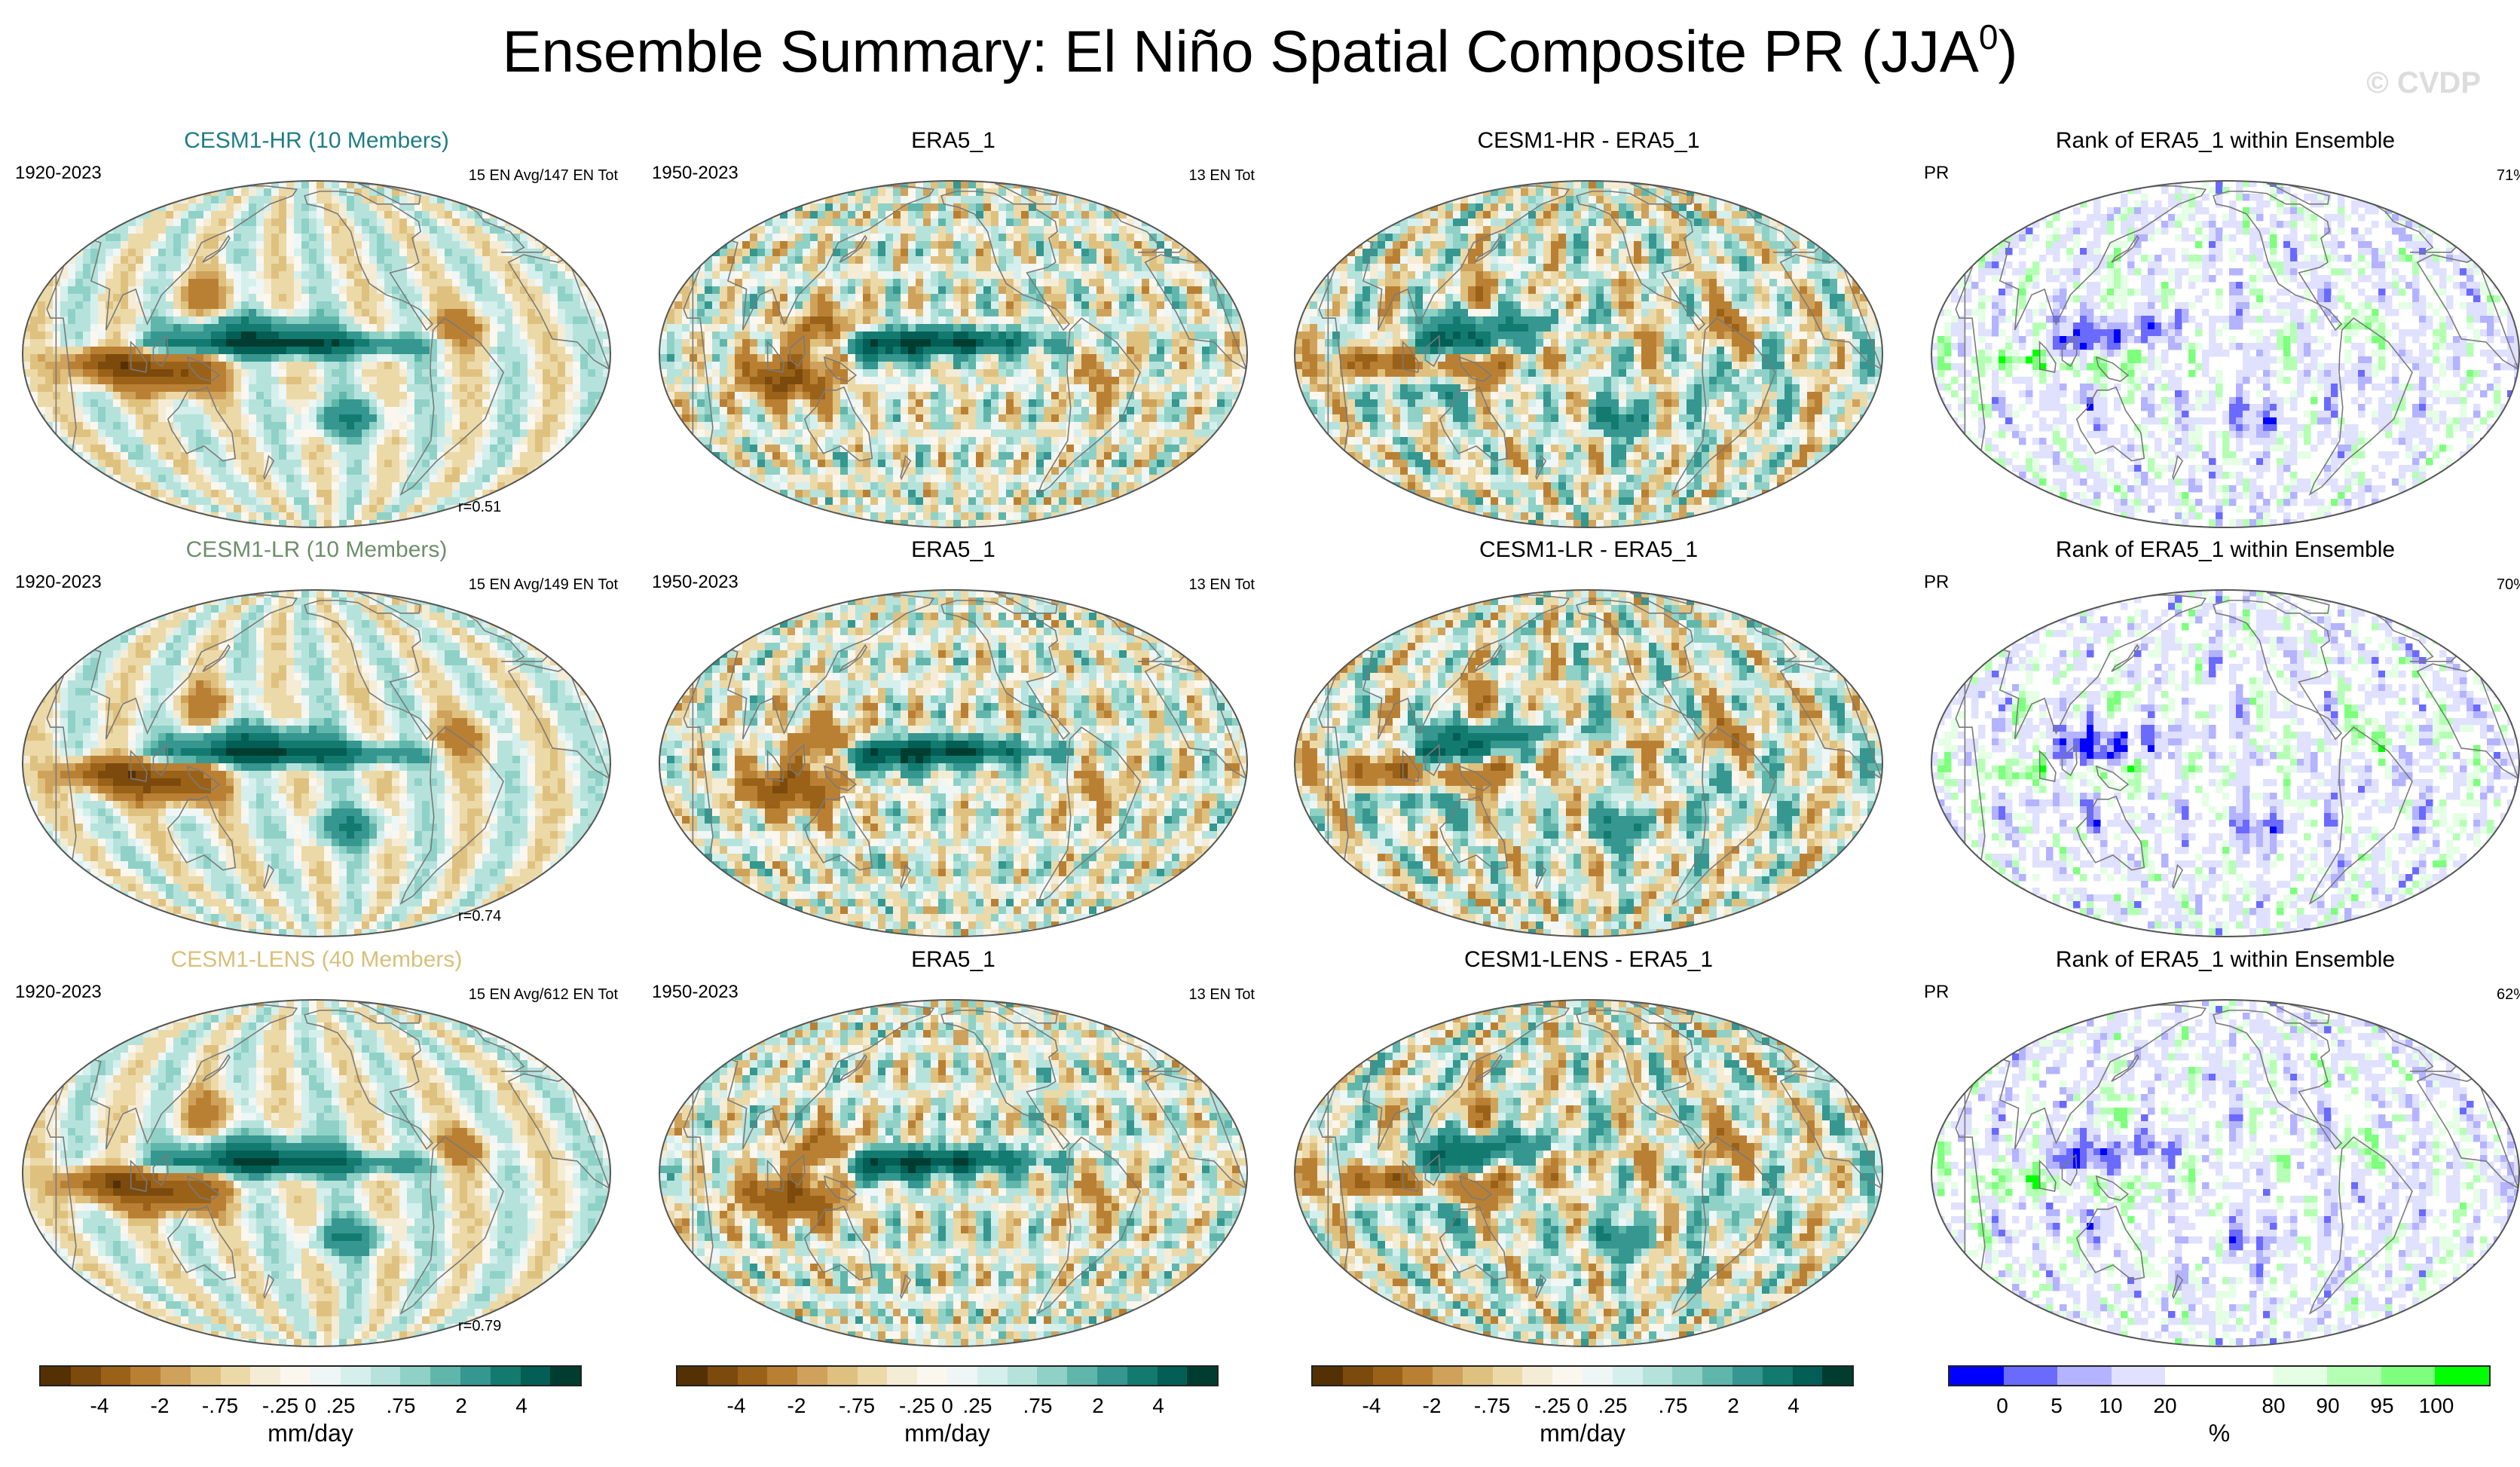 This screenshot has height=1467, width=2520. What do you see at coordinates (543, 995) in the screenshot?
I see `panel-count-label: 15 EN Avg/612 EN Tot` at bounding box center [543, 995].